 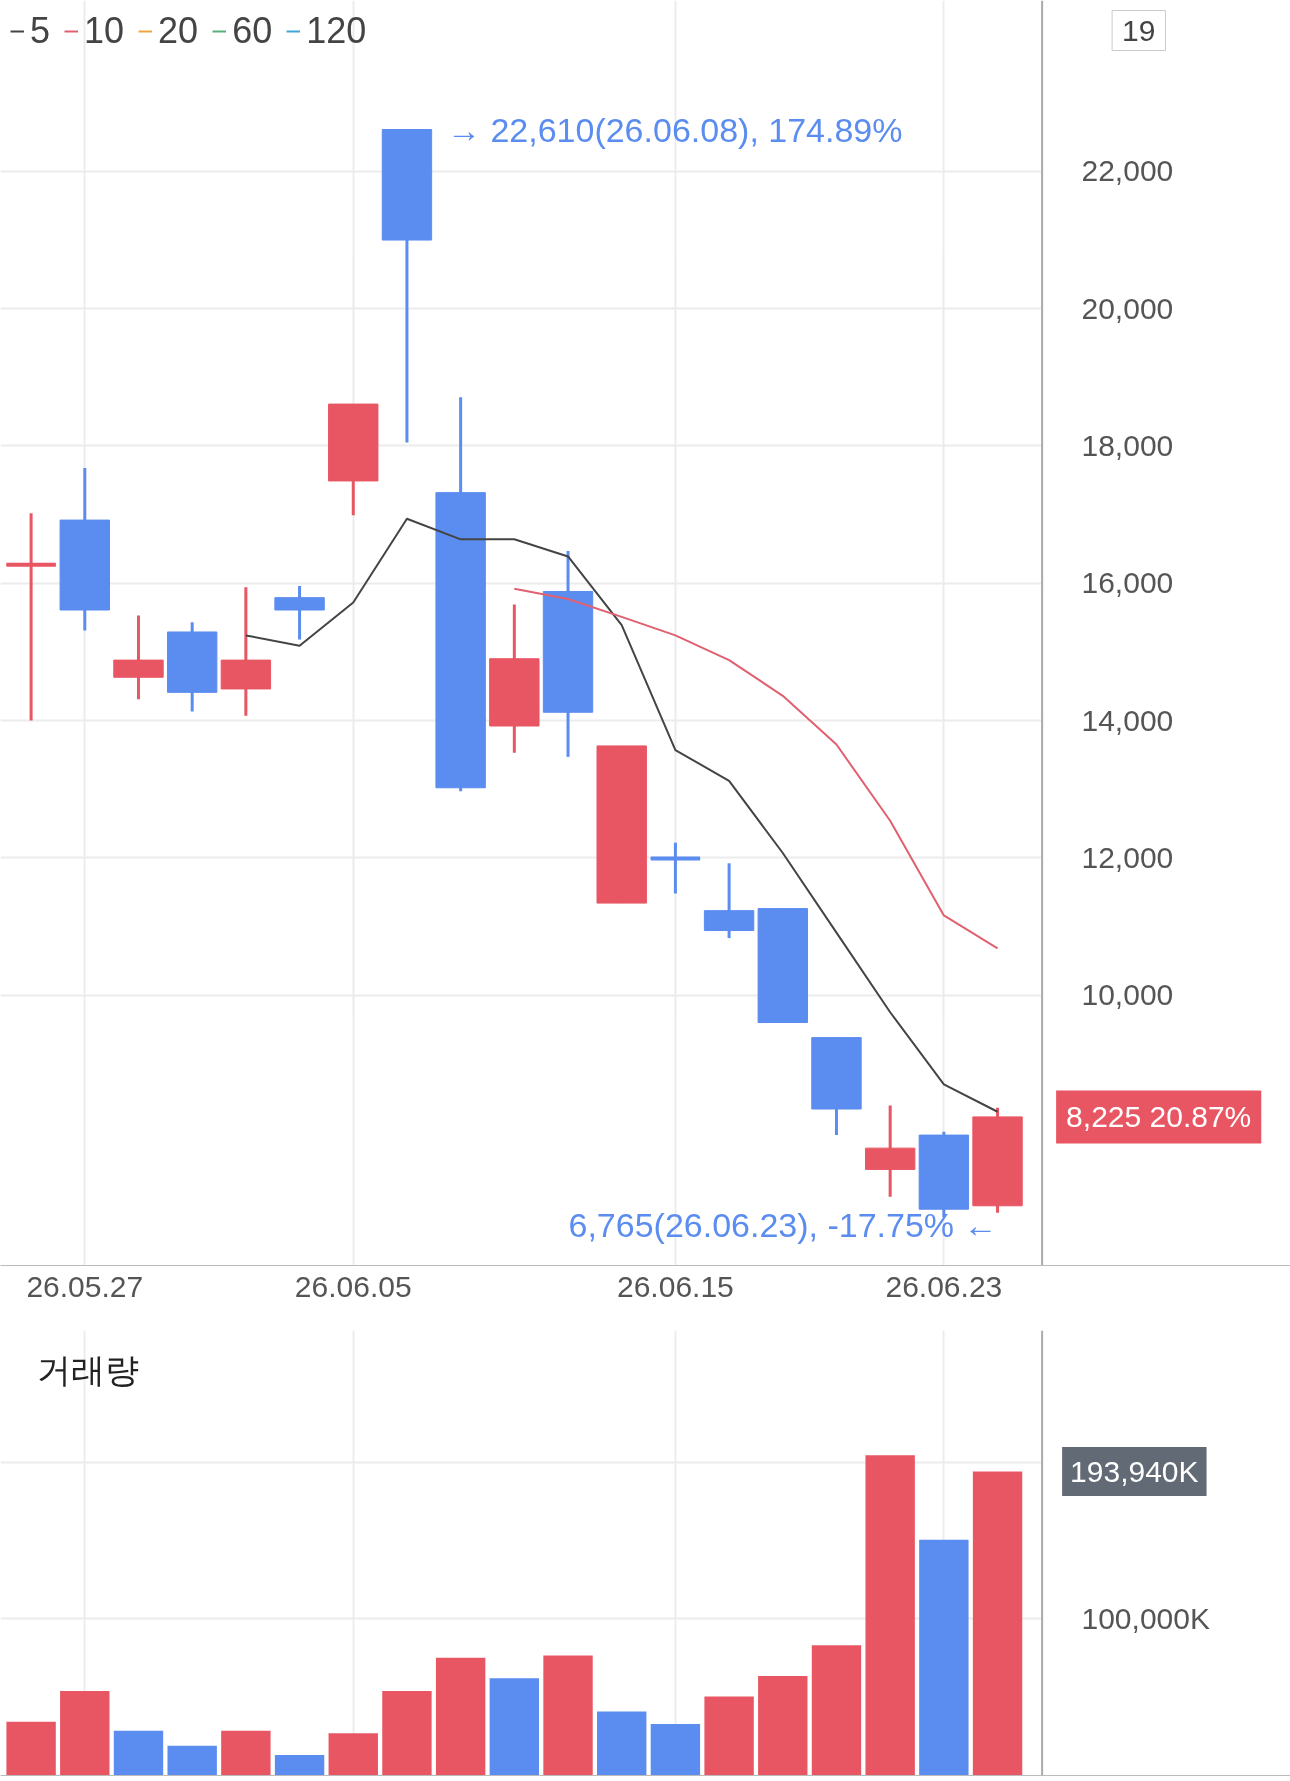 I want to click on y-tick-label: 20,000, so click(x=1127, y=308).